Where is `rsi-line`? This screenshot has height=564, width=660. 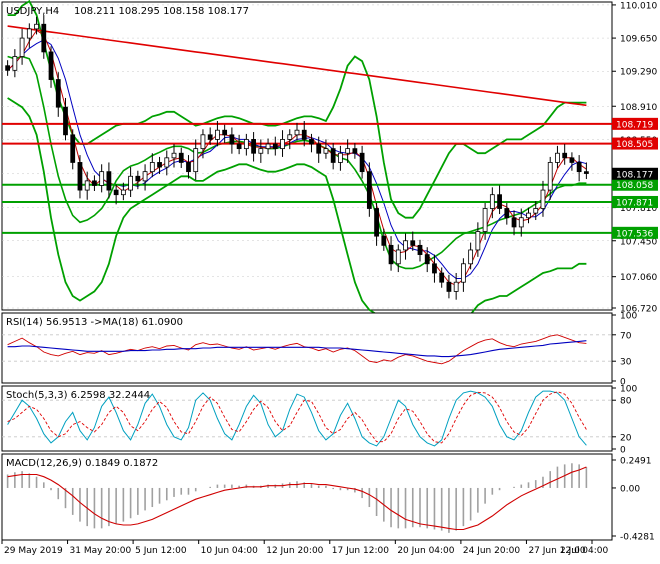 rsi-line is located at coordinates (297, 349).